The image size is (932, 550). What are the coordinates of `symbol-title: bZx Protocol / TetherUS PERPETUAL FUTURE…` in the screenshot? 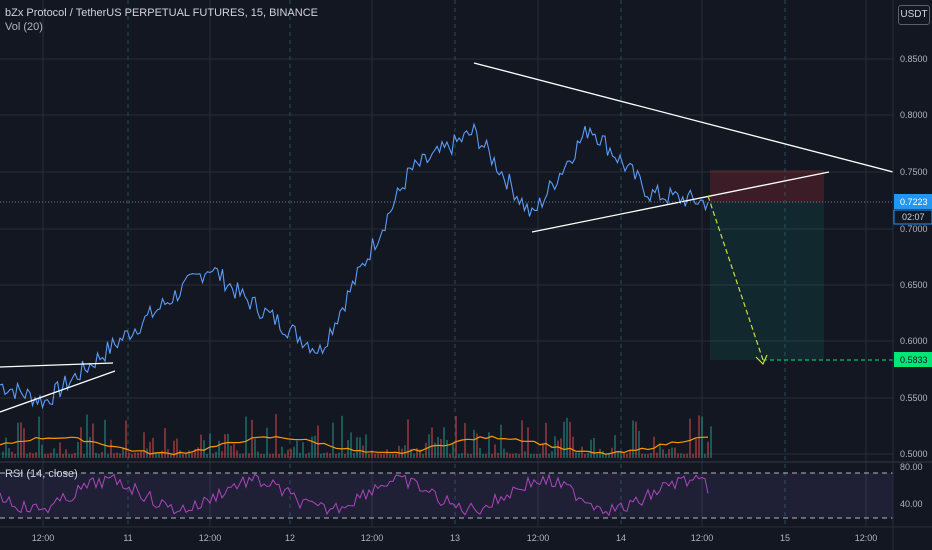 It's located at (161, 13).